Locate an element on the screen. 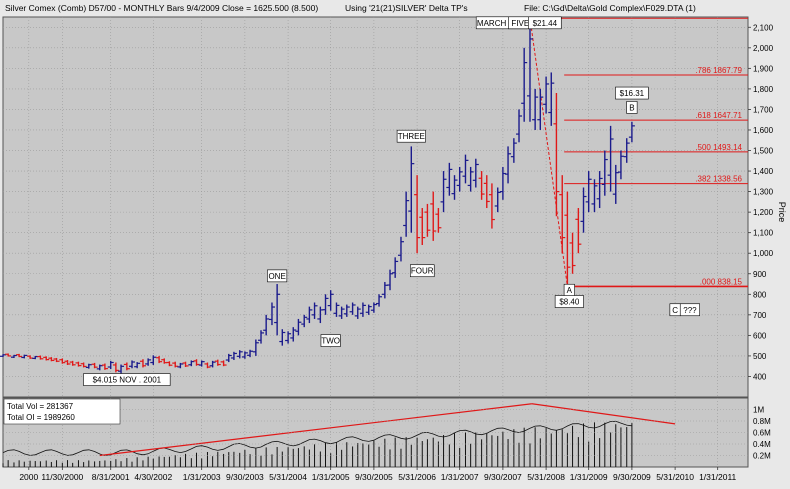 The image size is (790, 489). x-tick-label: 9/30/2005 is located at coordinates (374, 477).